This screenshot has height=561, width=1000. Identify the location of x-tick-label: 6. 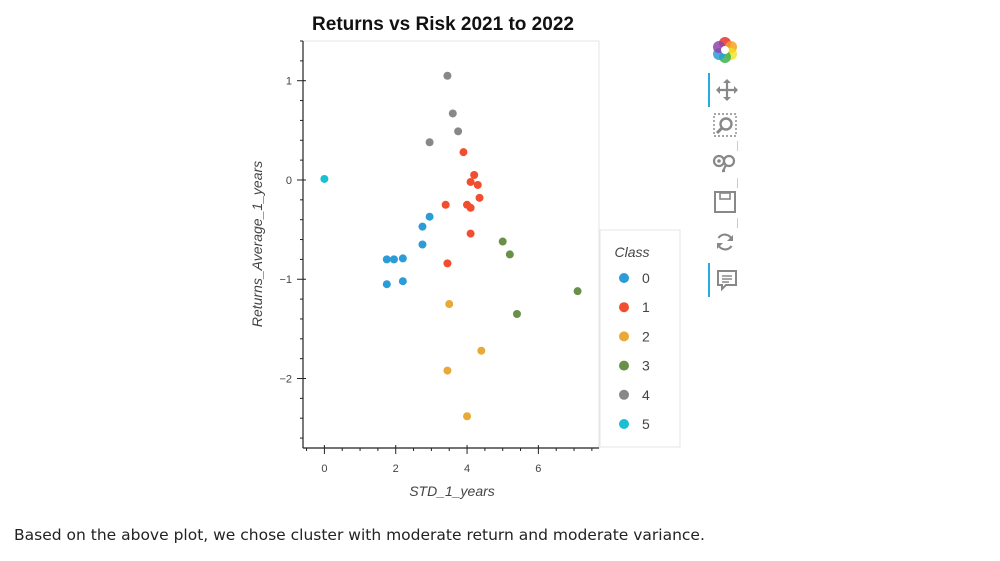
(538, 469).